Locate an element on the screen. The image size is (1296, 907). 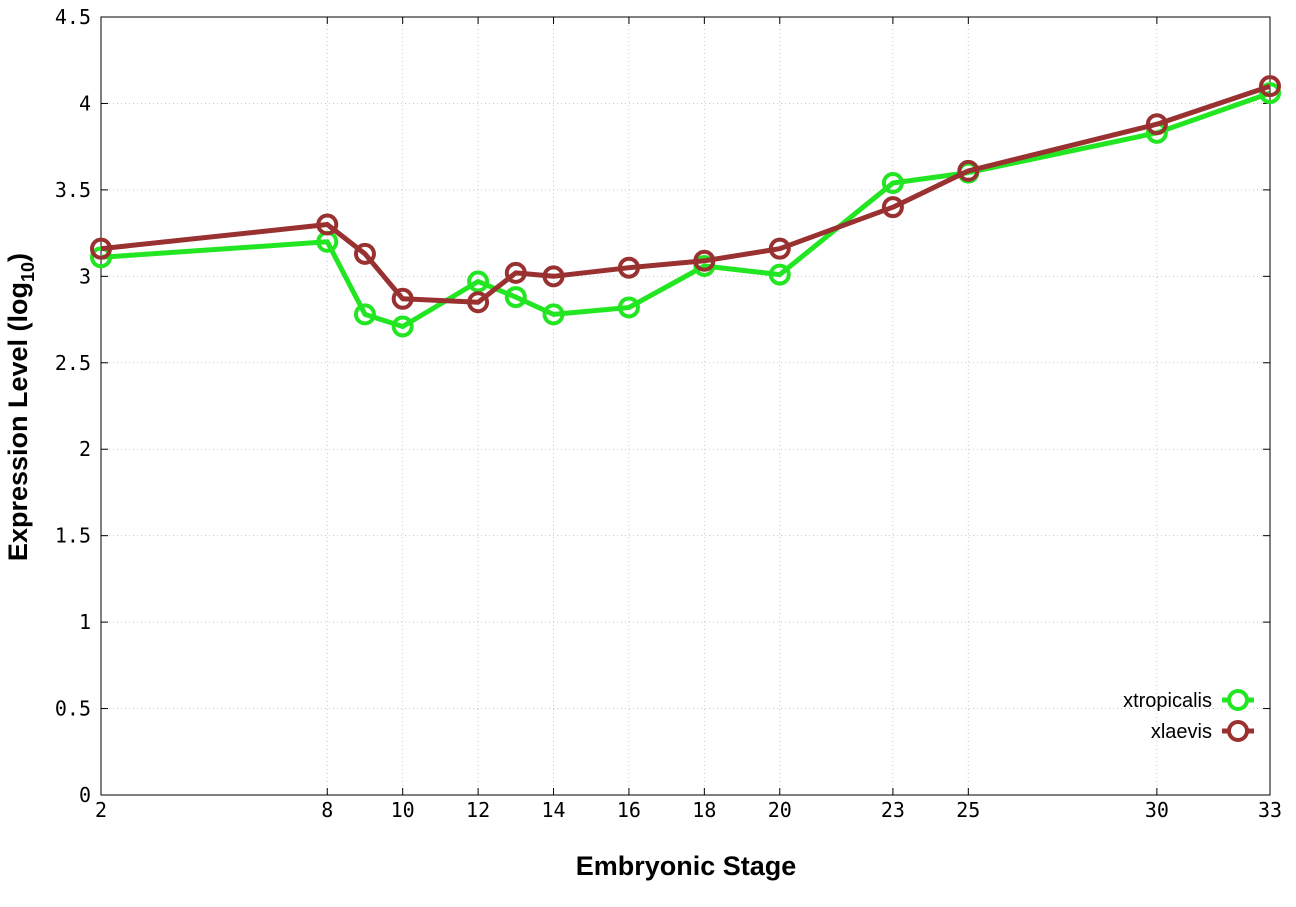
x-axis-title: Embryonic Stage is located at coordinates (686, 866).